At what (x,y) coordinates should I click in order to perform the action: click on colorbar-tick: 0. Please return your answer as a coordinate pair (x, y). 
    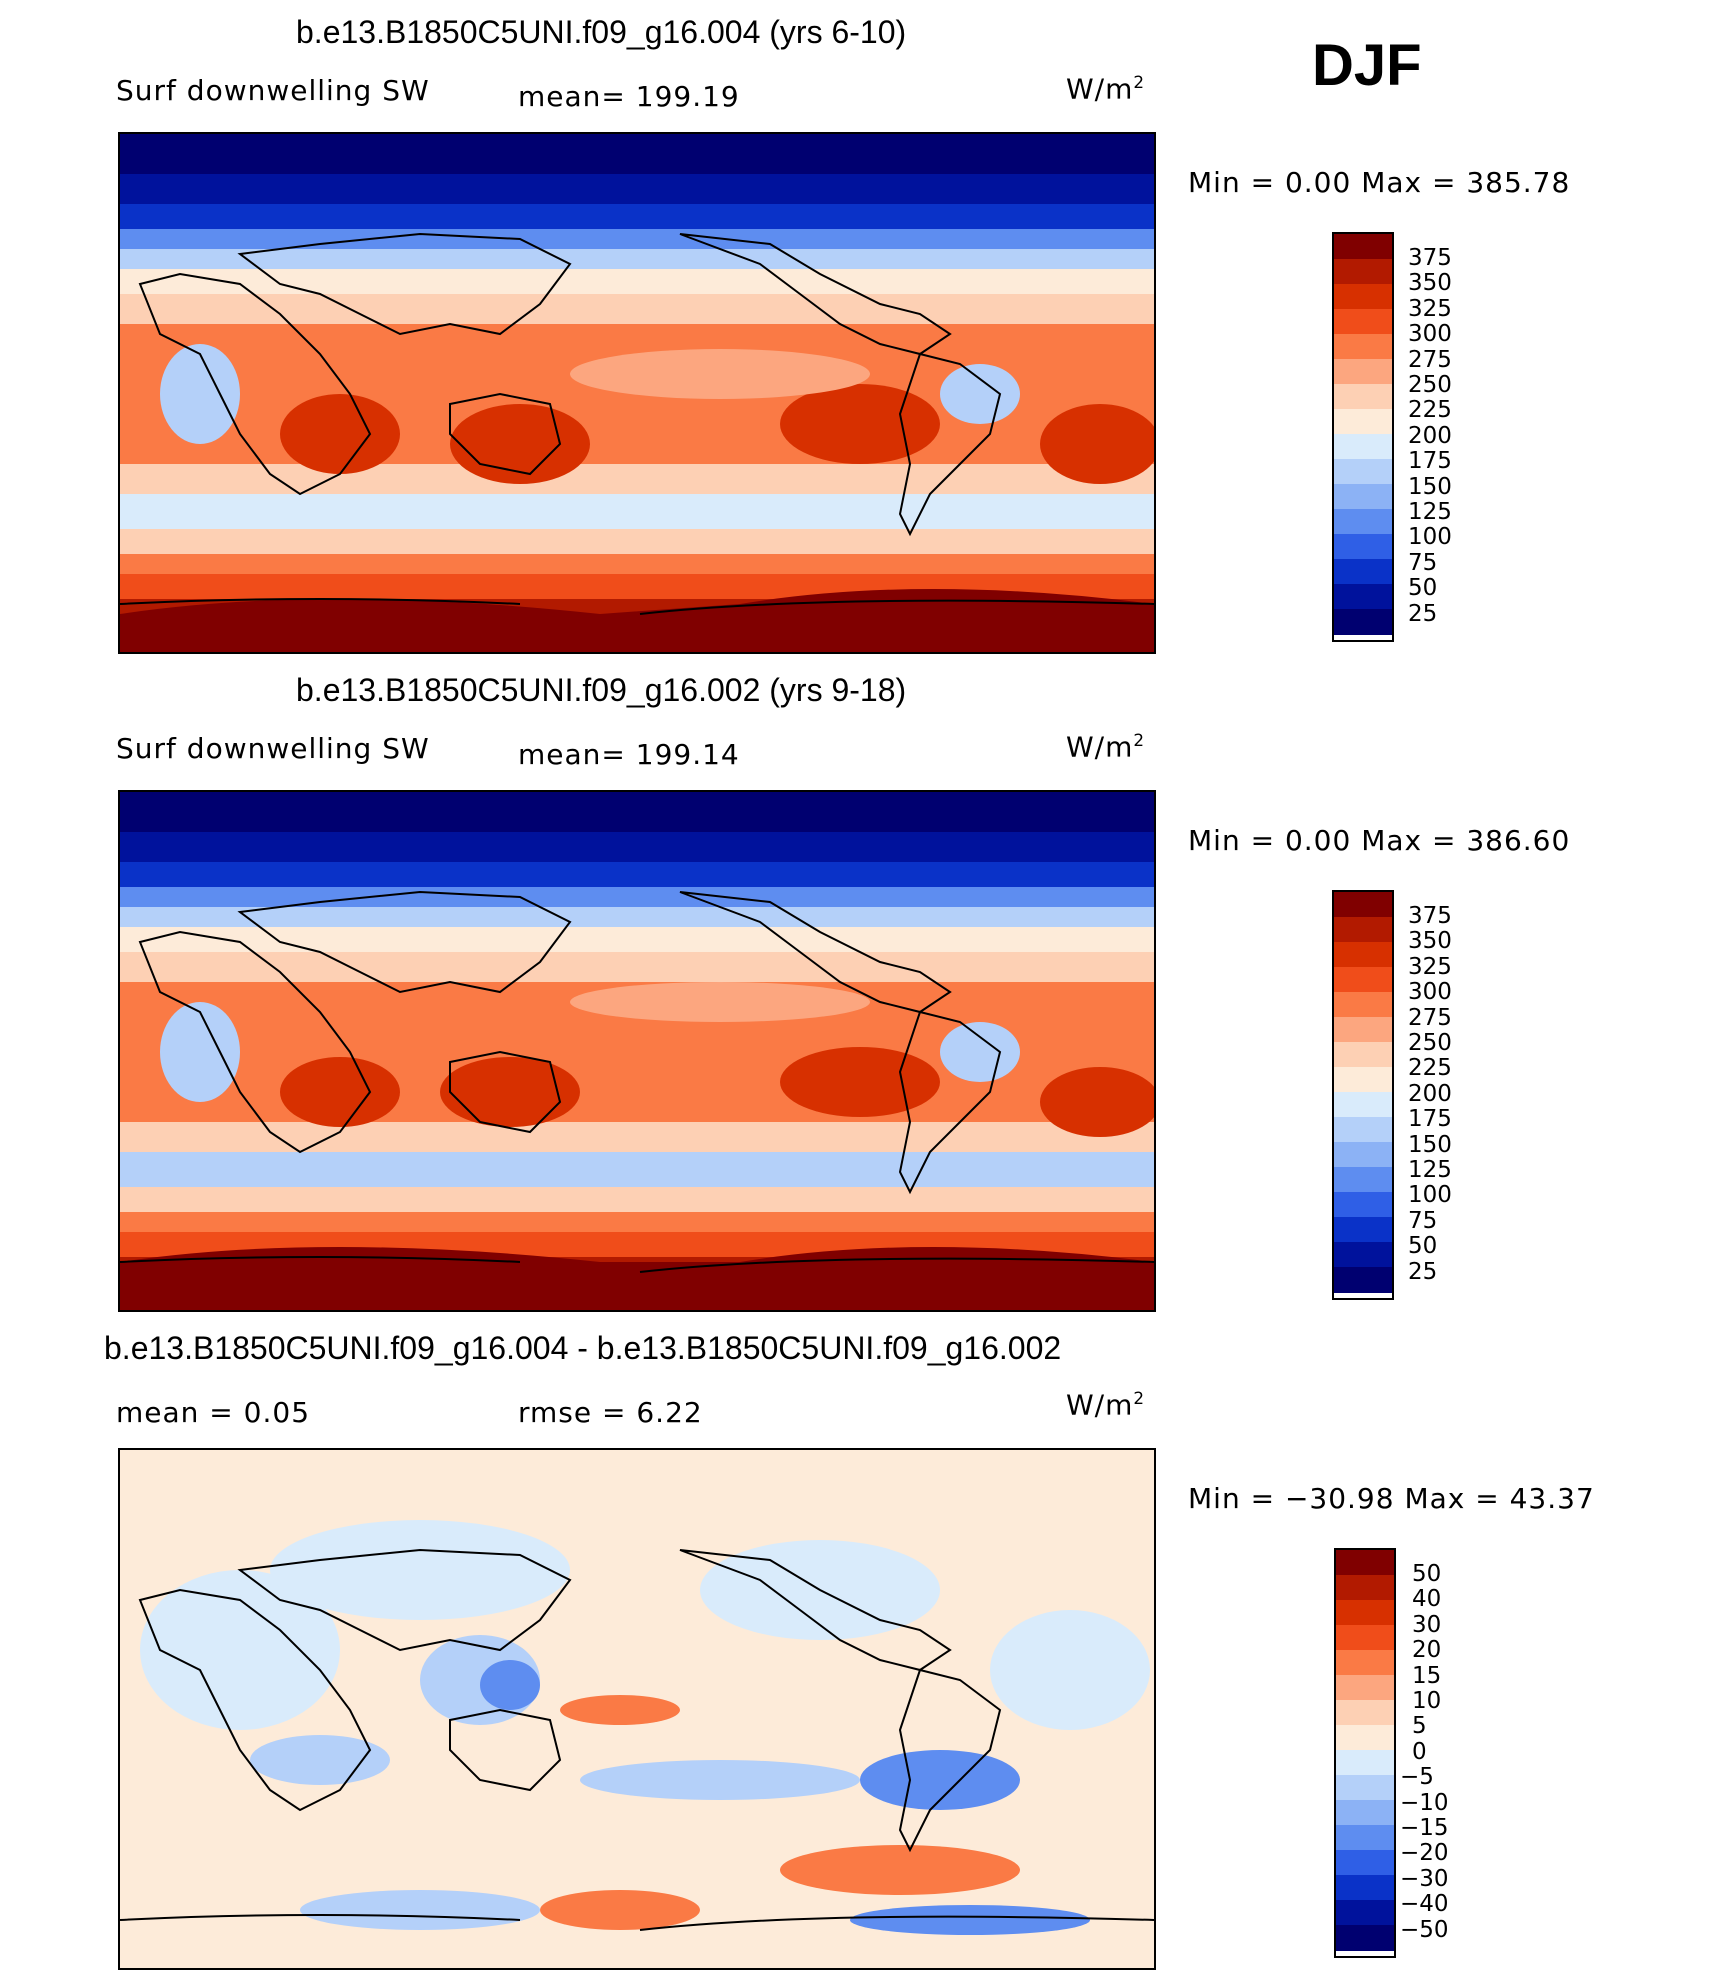
    Looking at the image, I should click on (1419, 1752).